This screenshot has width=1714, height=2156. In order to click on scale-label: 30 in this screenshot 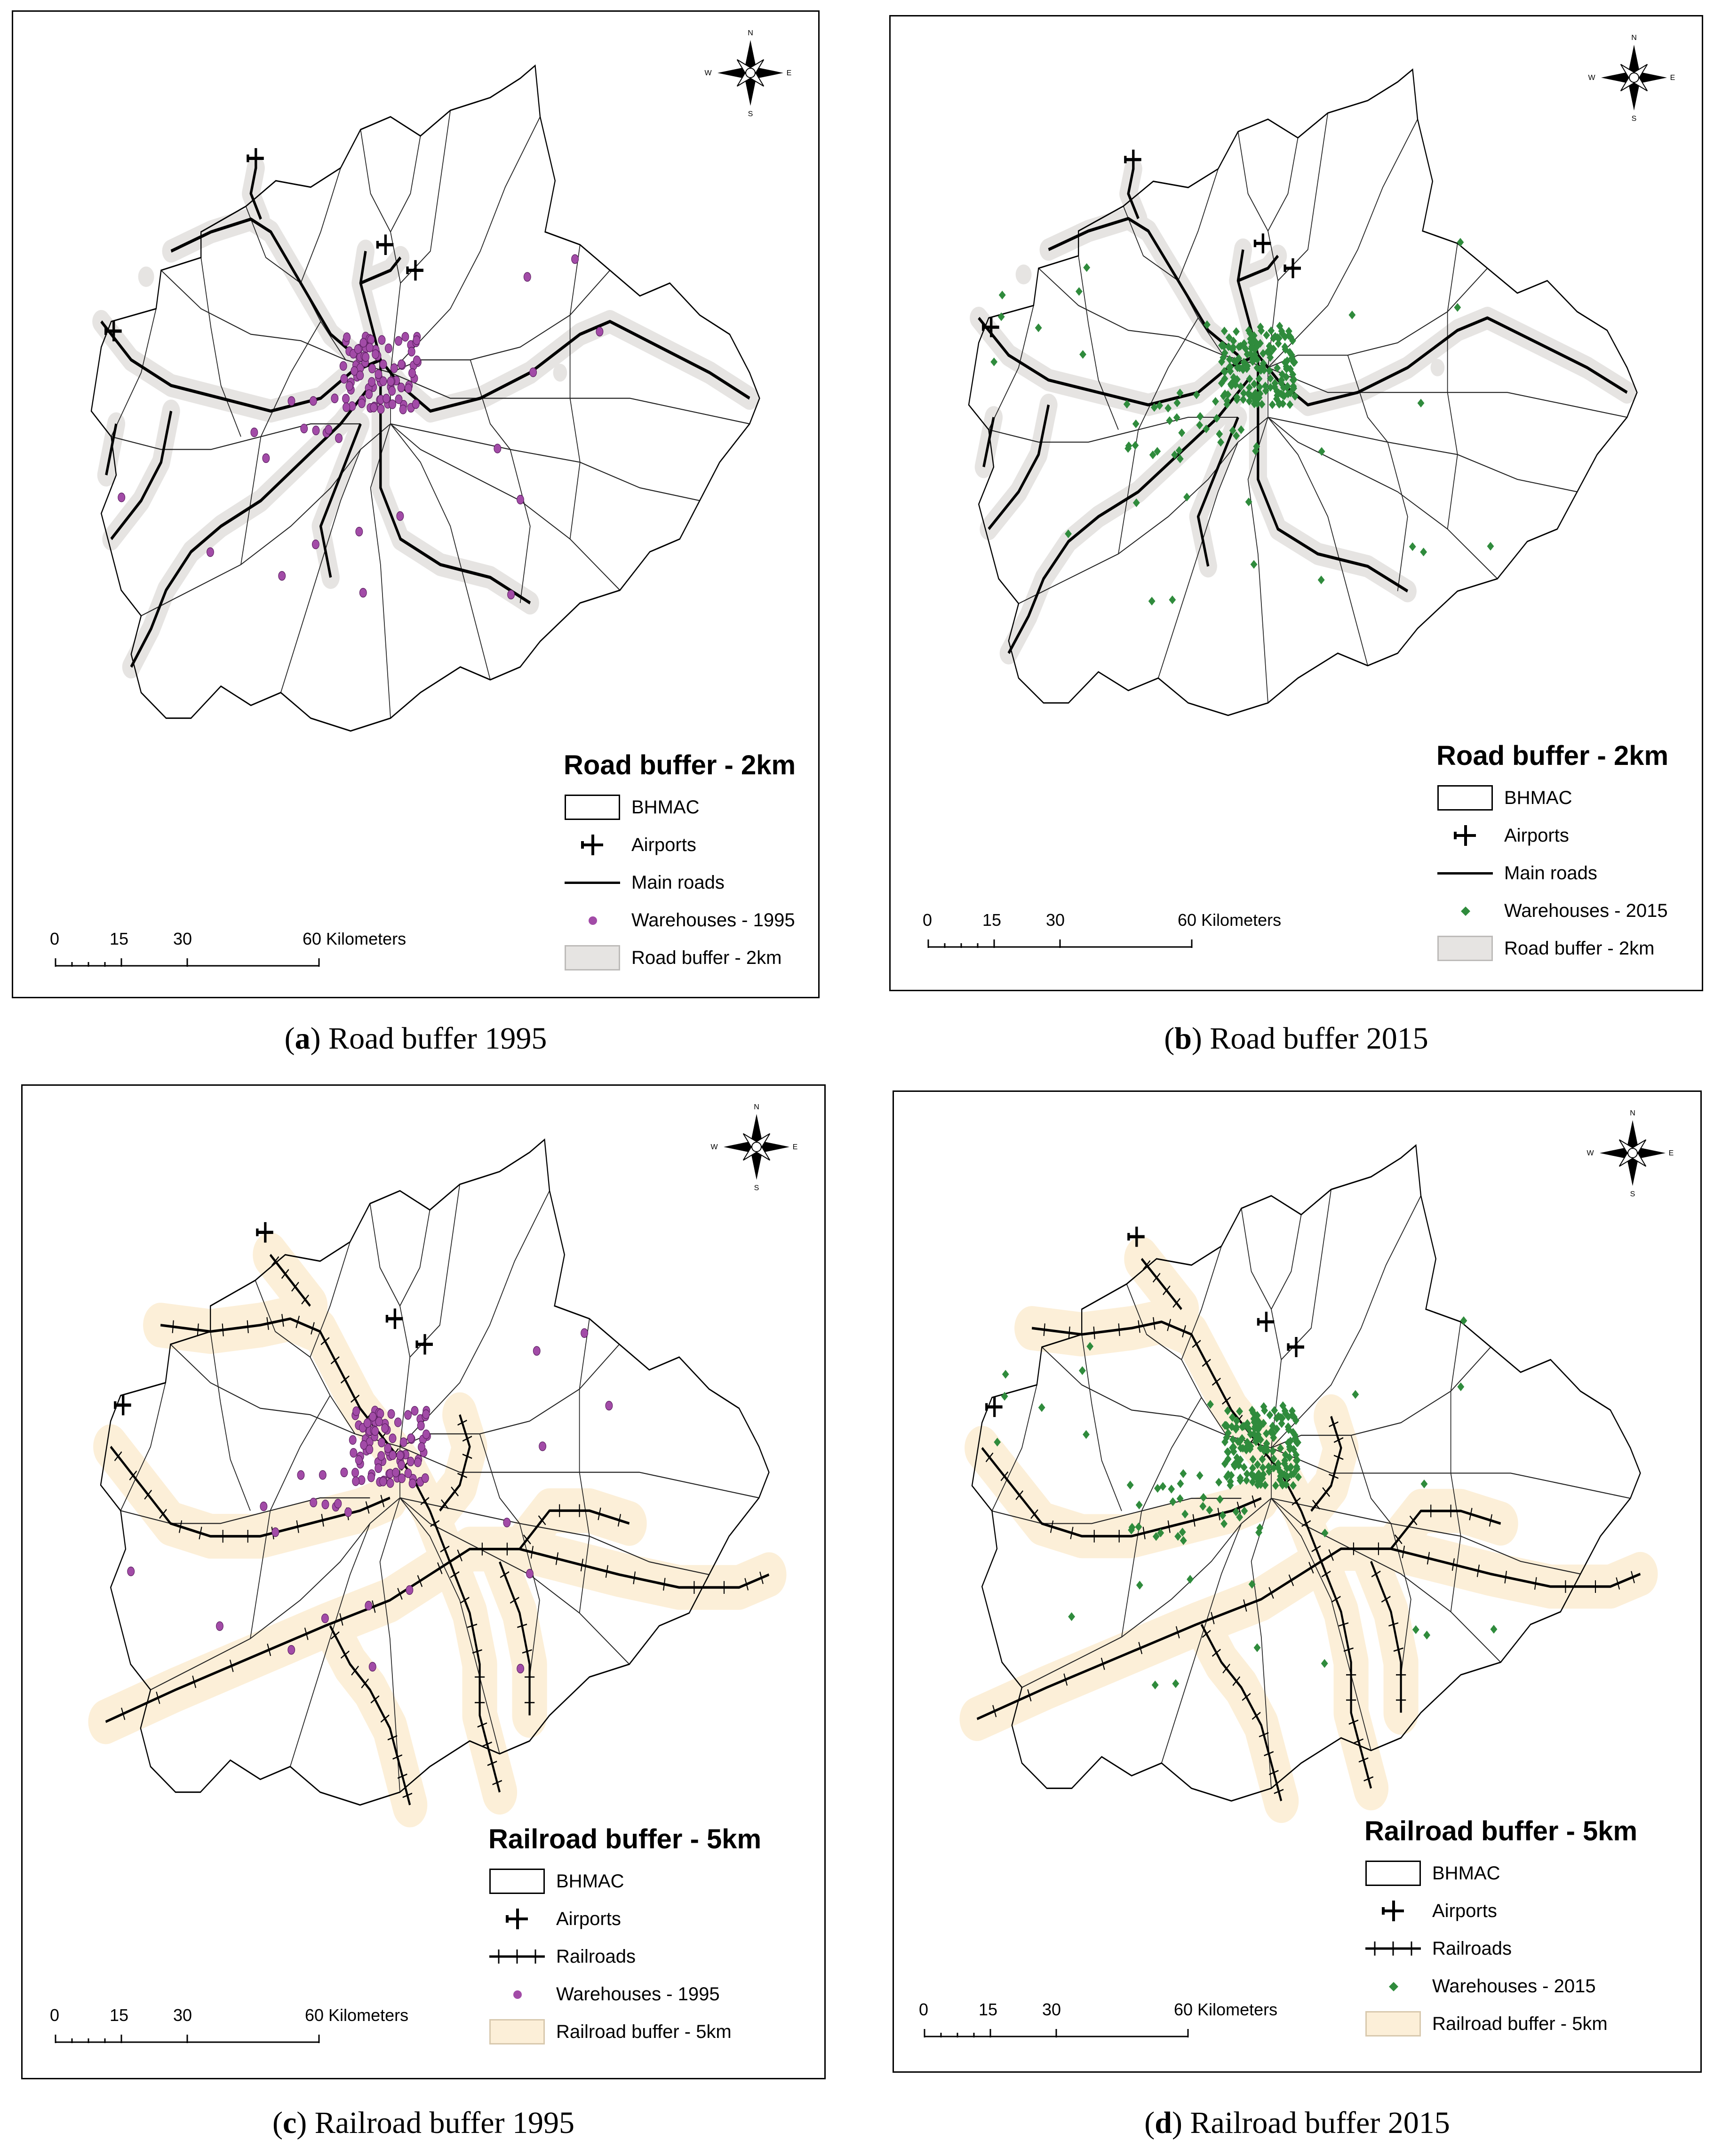, I will do `click(183, 2015)`.